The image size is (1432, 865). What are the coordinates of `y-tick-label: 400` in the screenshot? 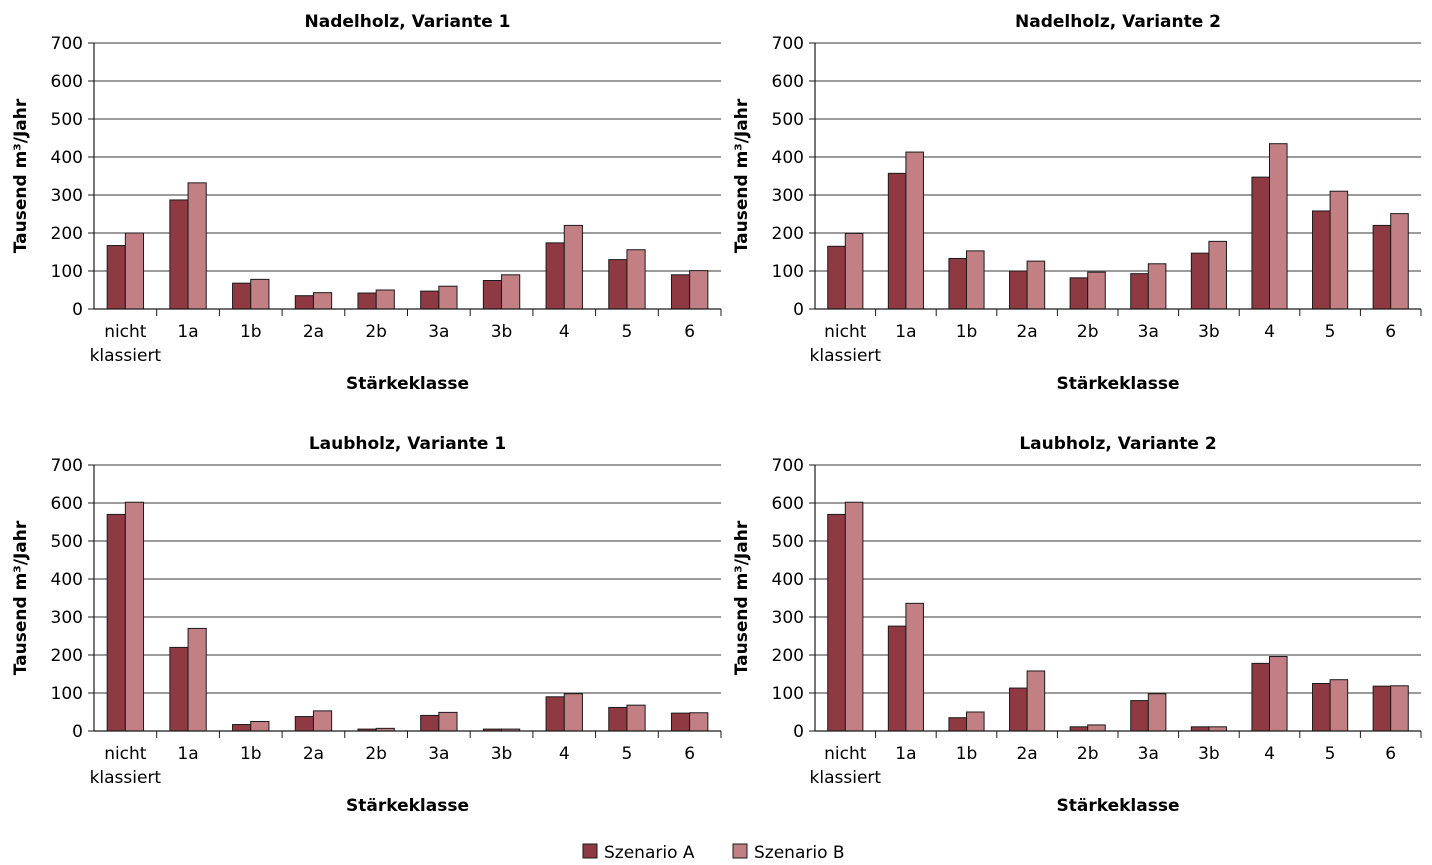 It's located at (788, 580).